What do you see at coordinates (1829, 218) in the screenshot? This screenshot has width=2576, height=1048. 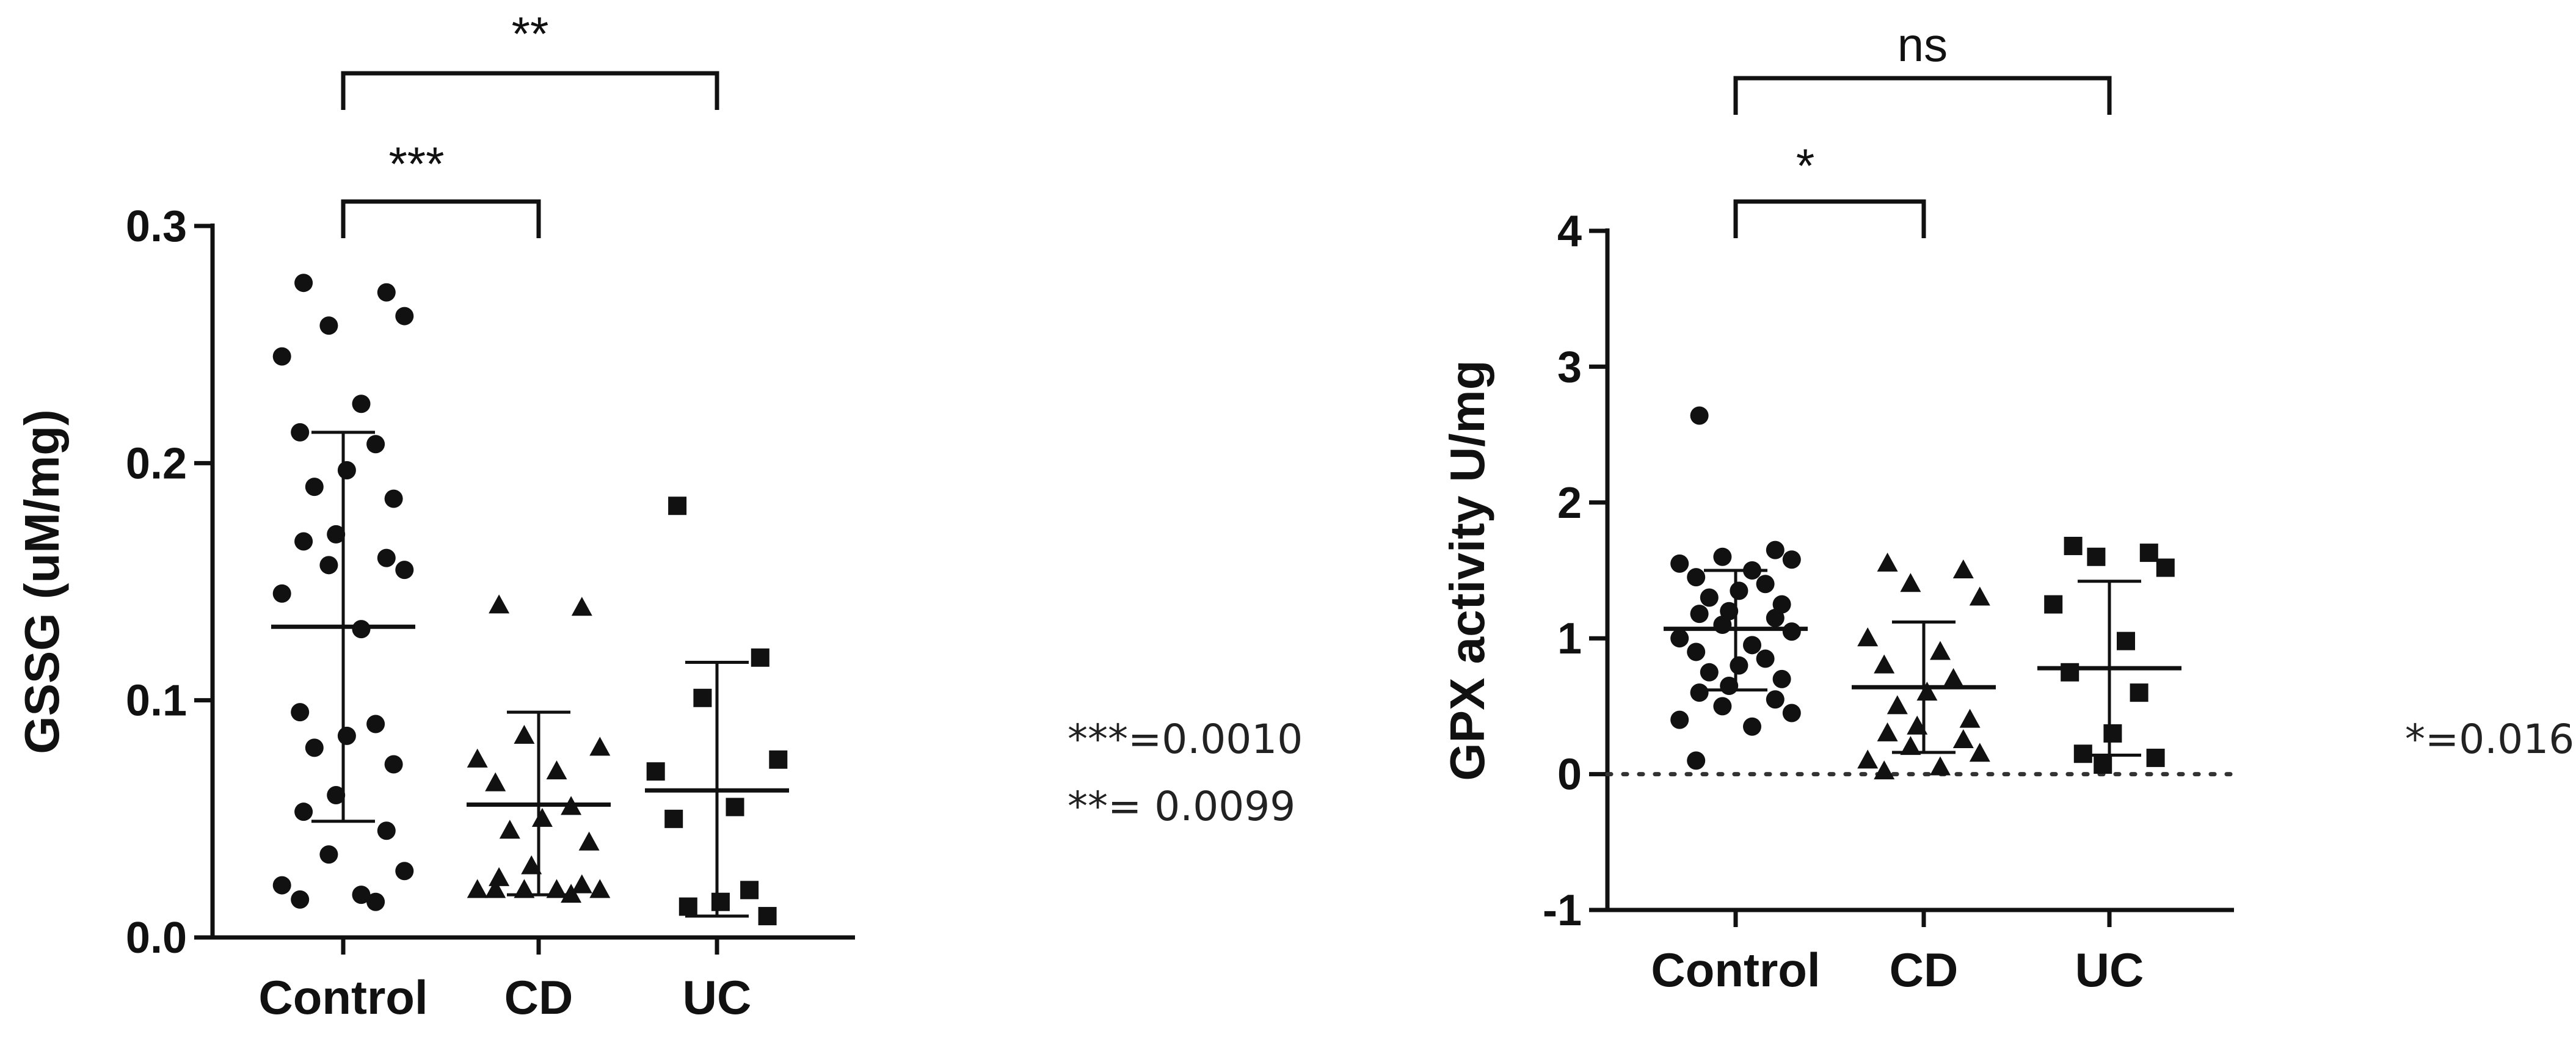 I see `gpx-significance-bracket` at bounding box center [1829, 218].